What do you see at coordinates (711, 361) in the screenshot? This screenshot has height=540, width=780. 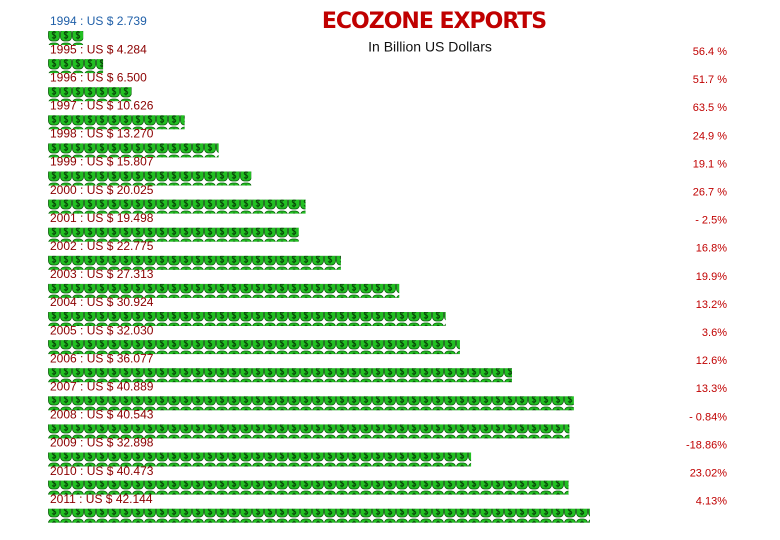 I see `growth-label: 12.6%` at bounding box center [711, 361].